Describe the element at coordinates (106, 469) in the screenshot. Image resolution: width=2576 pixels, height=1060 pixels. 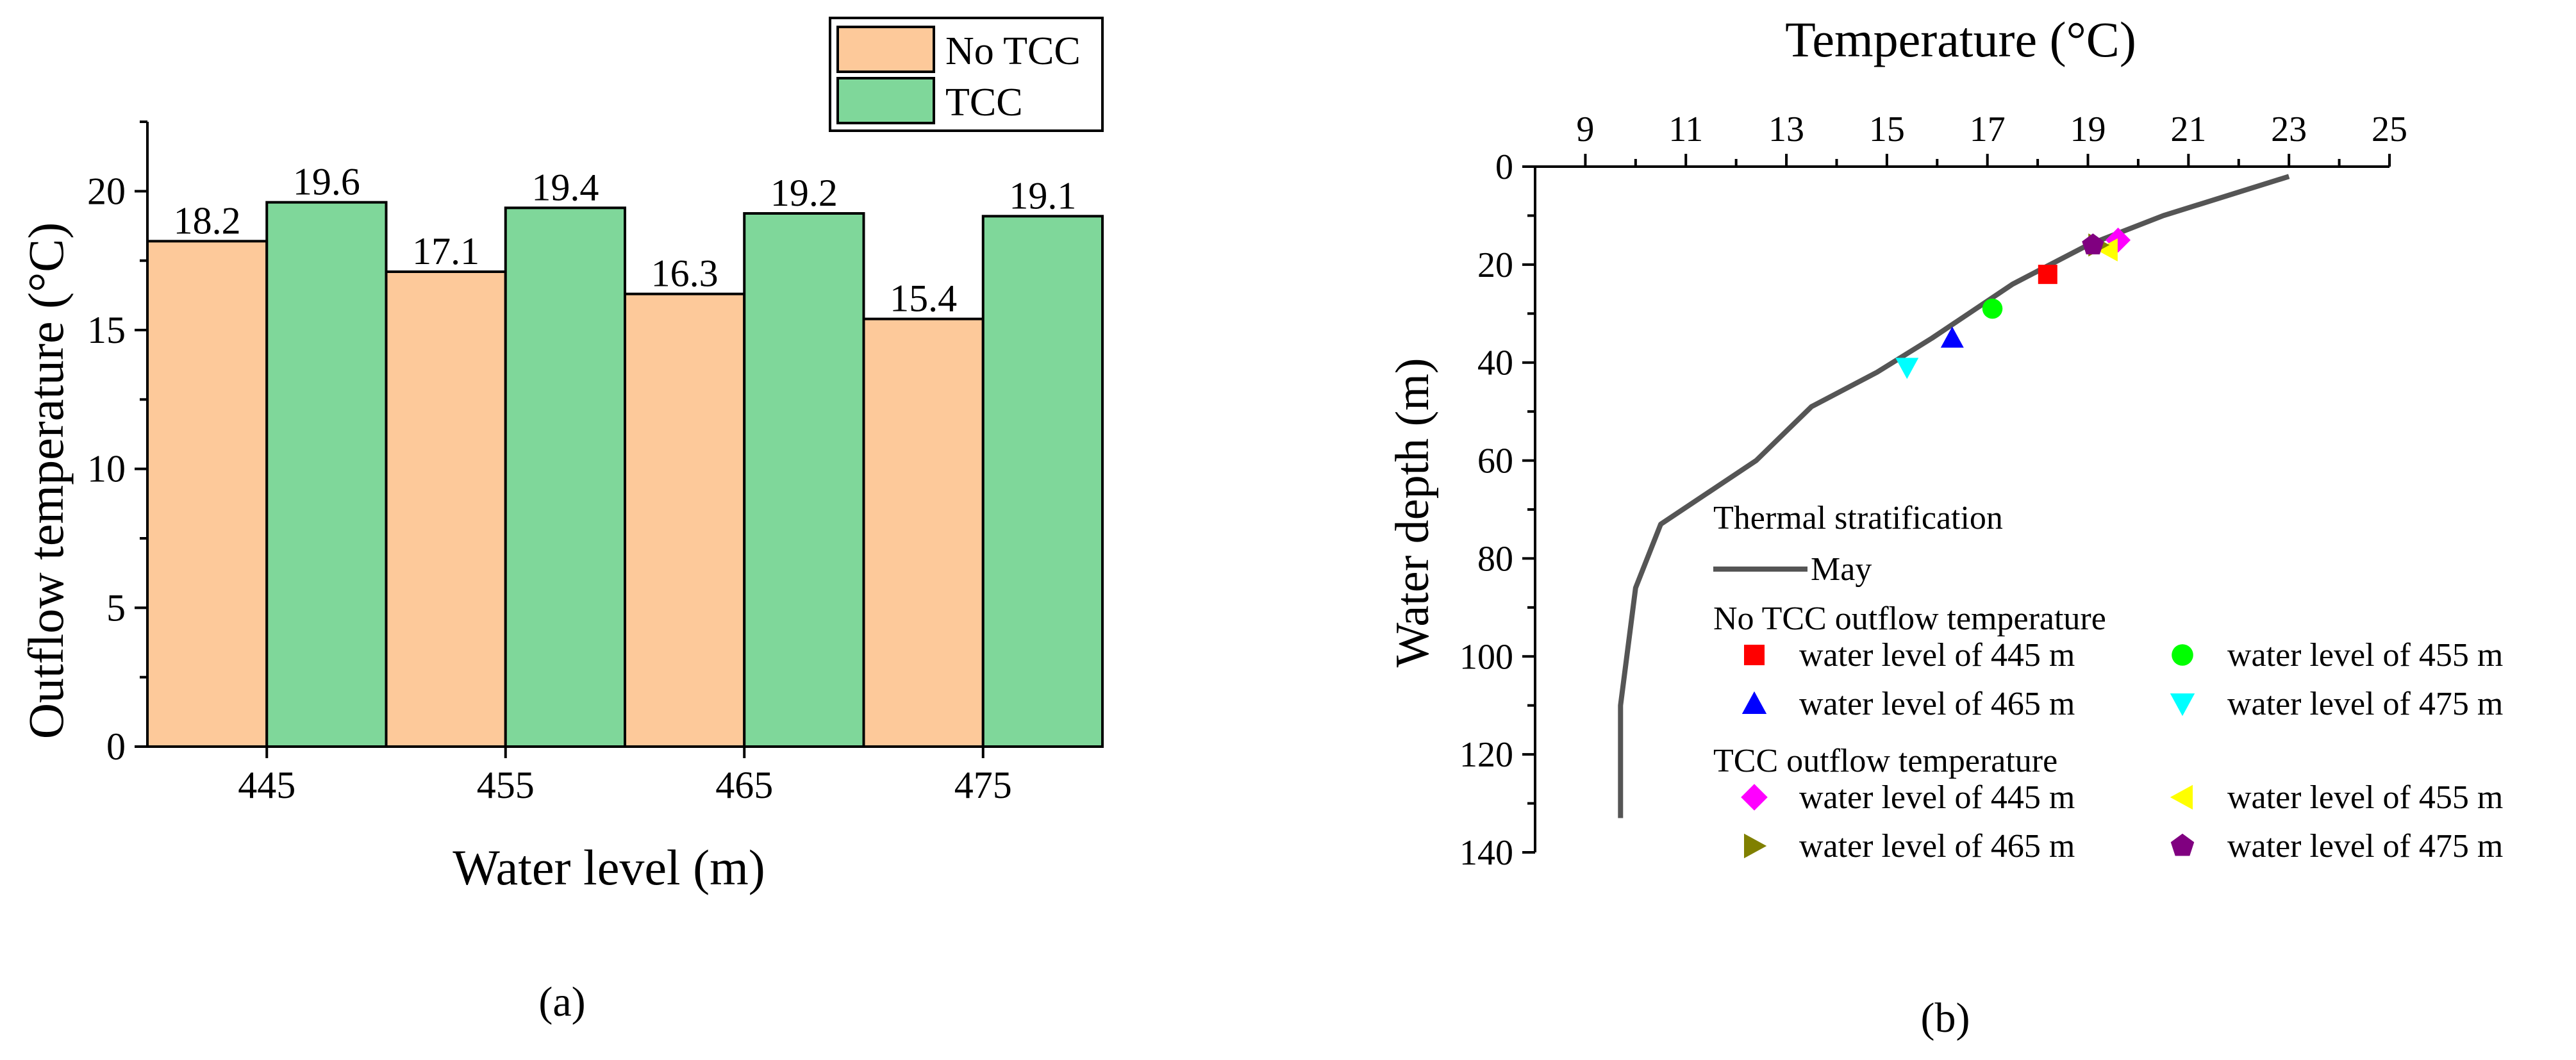
I see `y-tick-label: 10` at that location.